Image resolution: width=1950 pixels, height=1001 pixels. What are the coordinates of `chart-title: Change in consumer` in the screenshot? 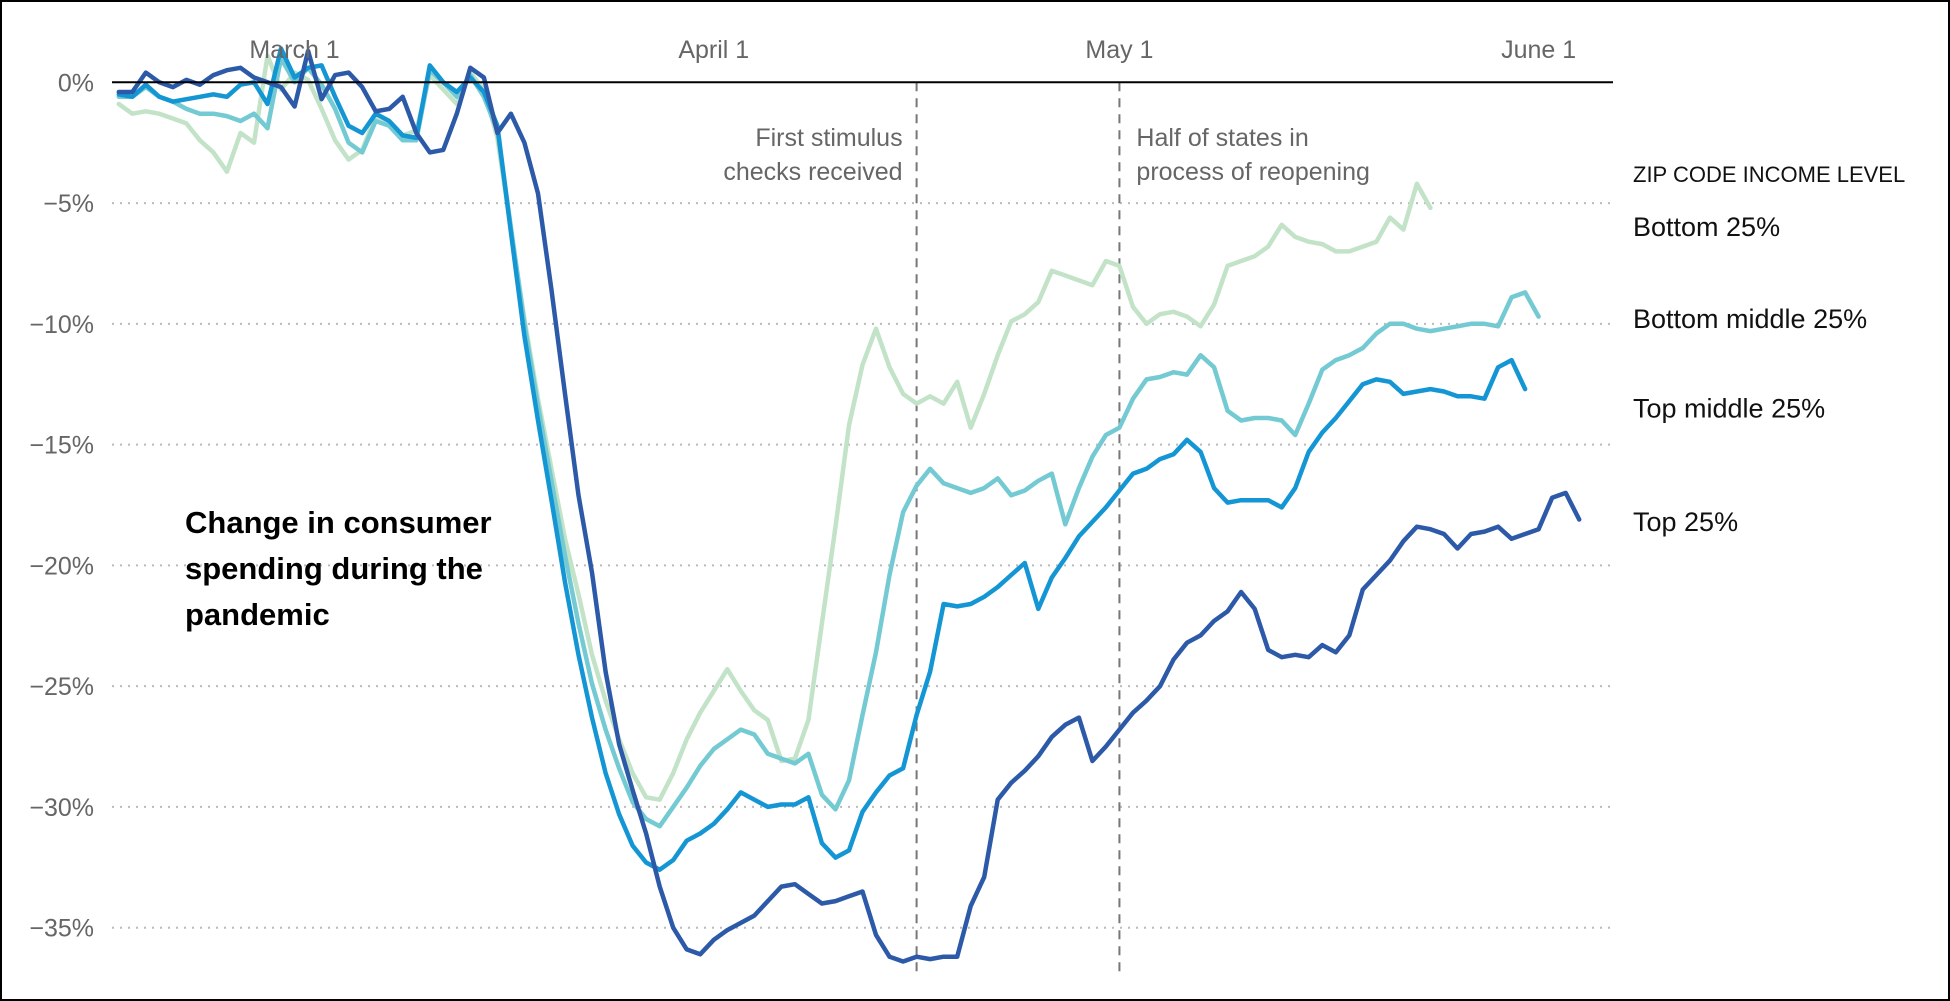 It's located at (338, 522).